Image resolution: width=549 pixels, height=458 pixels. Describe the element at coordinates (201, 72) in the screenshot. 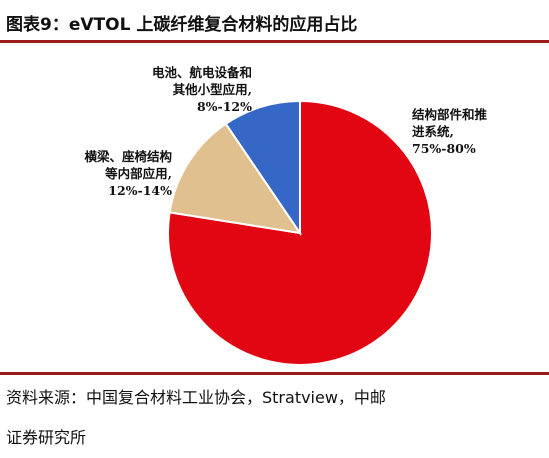

I see `slice-label-battery-line-1: 电池、航电设备和` at that location.